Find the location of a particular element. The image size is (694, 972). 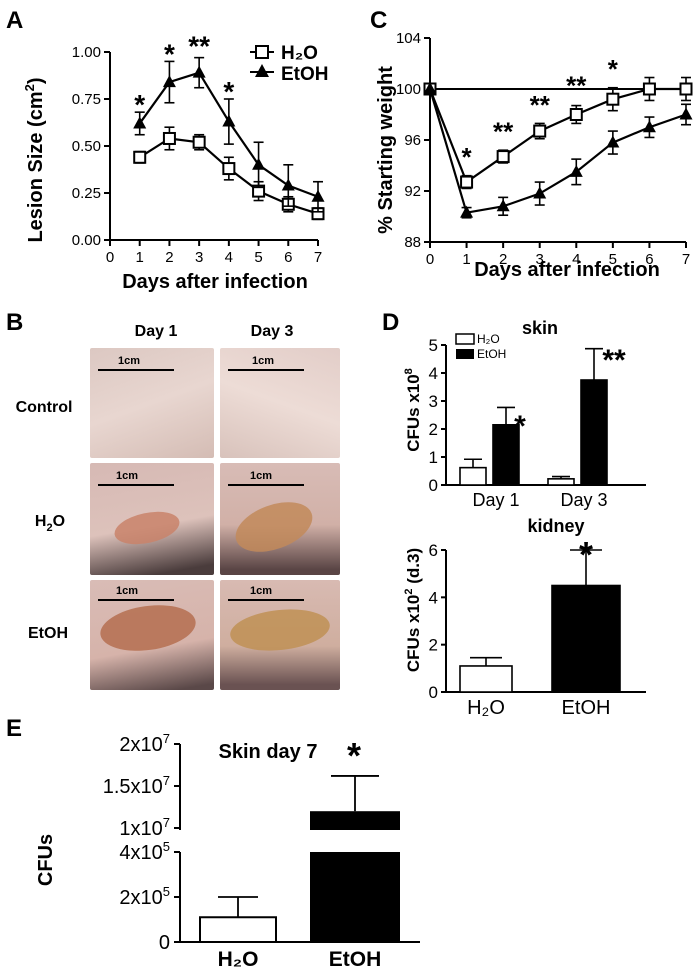

legend-etoh-swatch is located at coordinates (465, 354).